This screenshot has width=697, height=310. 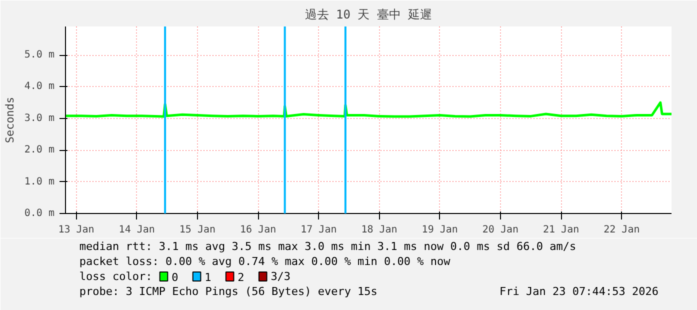 I want to click on chart-title: 過去 10 天 臺中 延遲, so click(x=368, y=15).